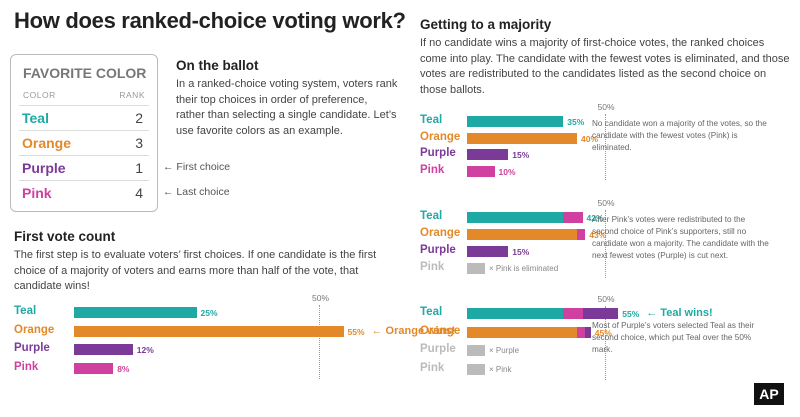  What do you see at coordinates (210, 20) in the screenshot?
I see `page-title: How does ranked-choice voting work?` at bounding box center [210, 20].